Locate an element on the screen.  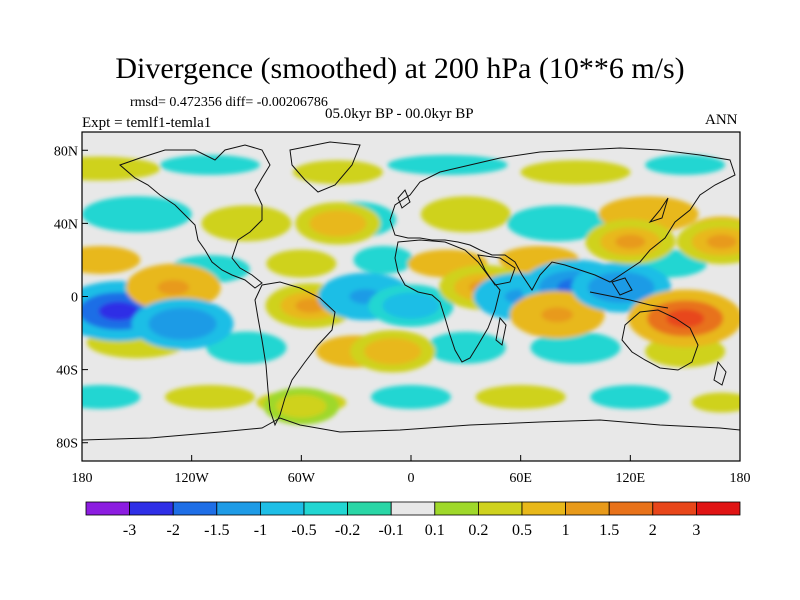
coastline-arabia is located at coordinates (496, 270).